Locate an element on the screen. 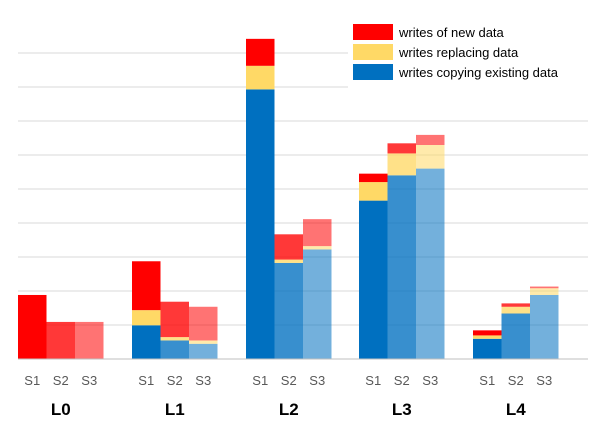 The width and height of the screenshot is (600, 425). bar-group-l1: S1 S2 S3 L1 is located at coordinates (175, 340).